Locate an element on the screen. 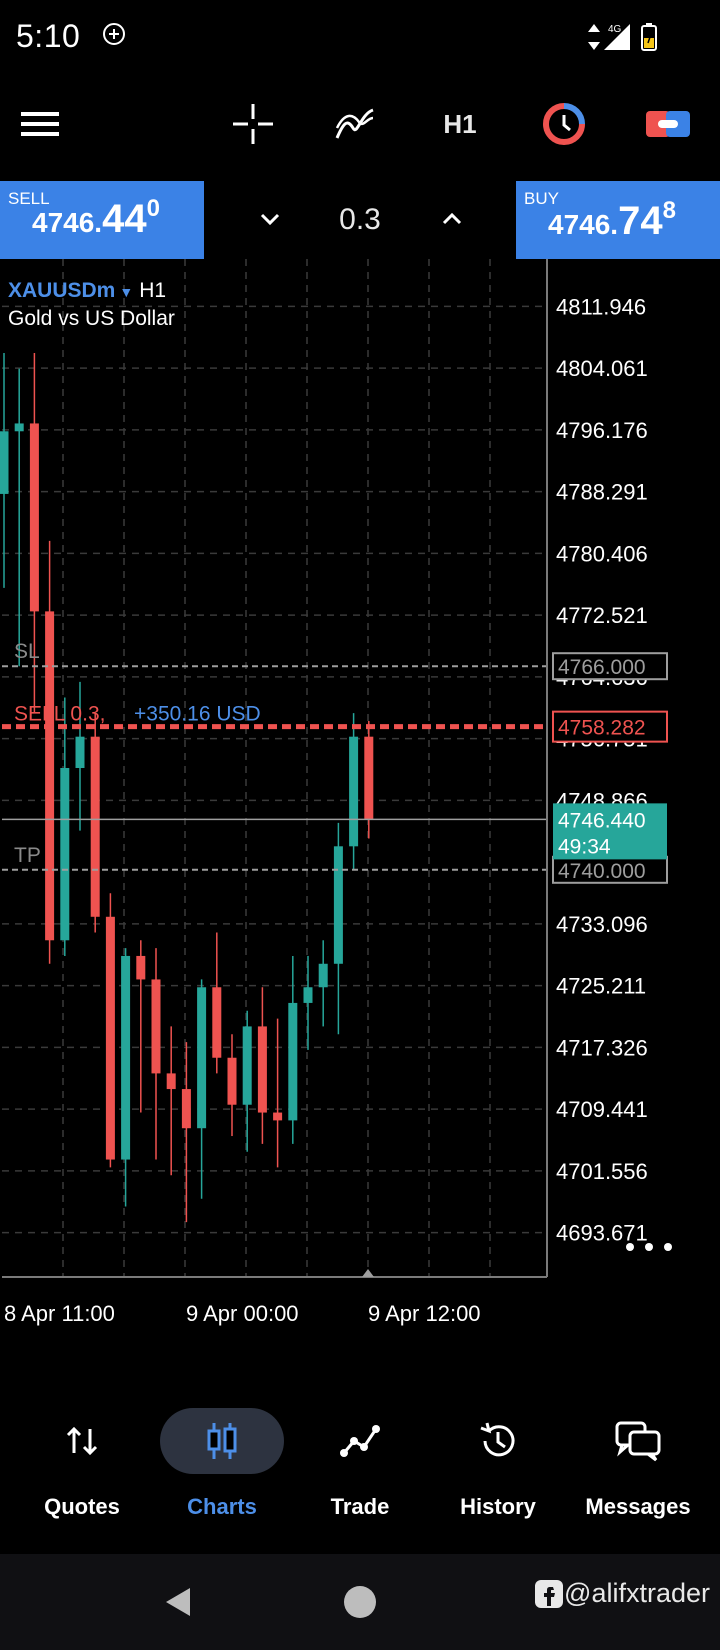 This screenshot has height=1650, width=720. bar-timer-label: 49:34 is located at coordinates (584, 846).